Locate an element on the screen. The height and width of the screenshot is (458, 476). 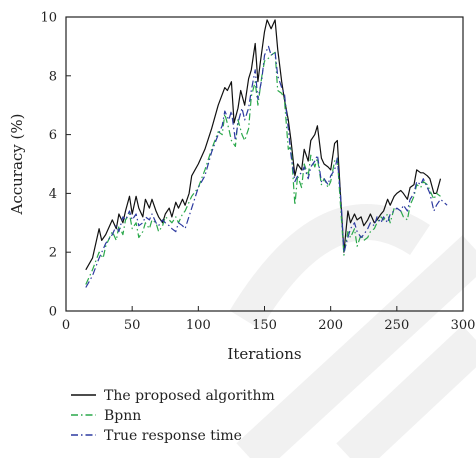
y-tick-label: 4 is located at coordinates (53, 194).